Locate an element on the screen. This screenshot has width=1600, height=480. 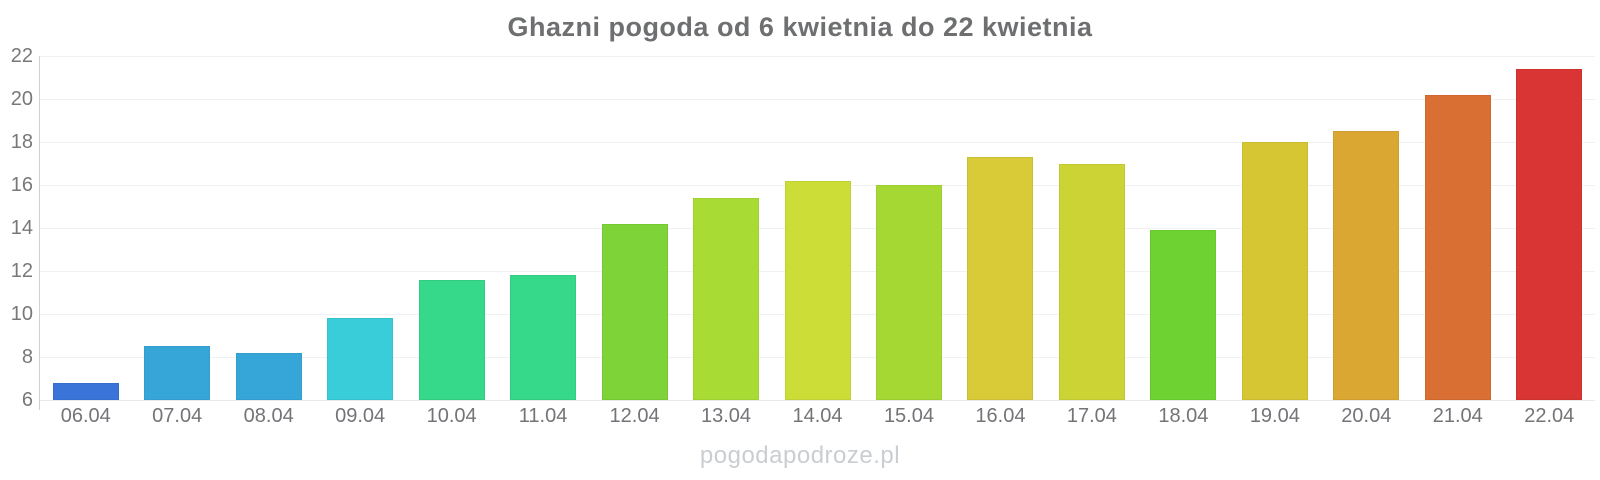
bar-21.04 is located at coordinates (1457, 247).